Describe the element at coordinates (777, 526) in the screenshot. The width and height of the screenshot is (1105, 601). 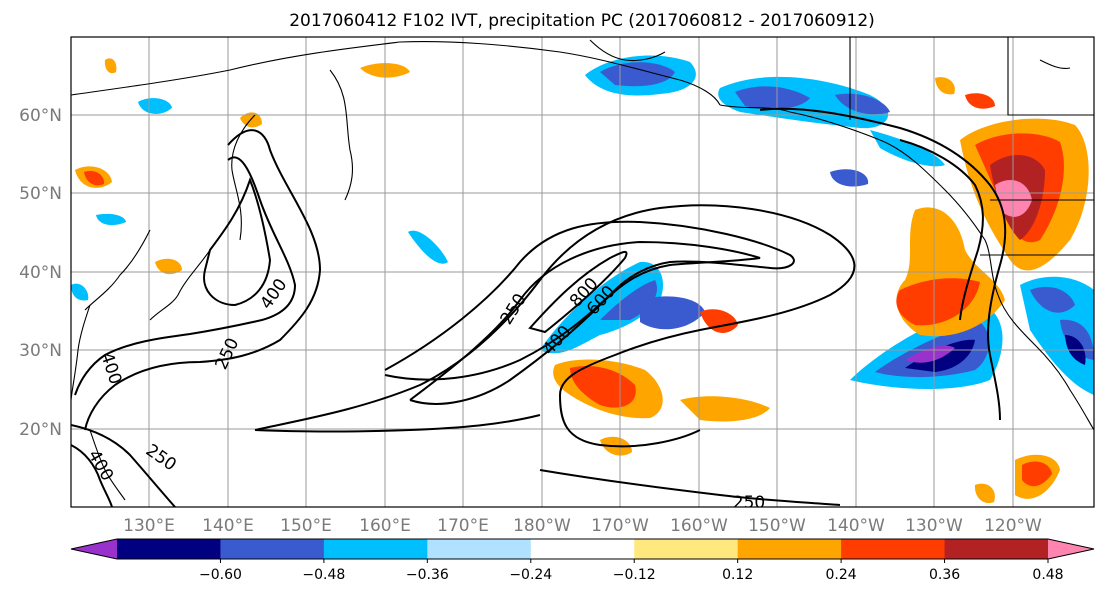
I see `lon-label-150w: 150°W` at that location.